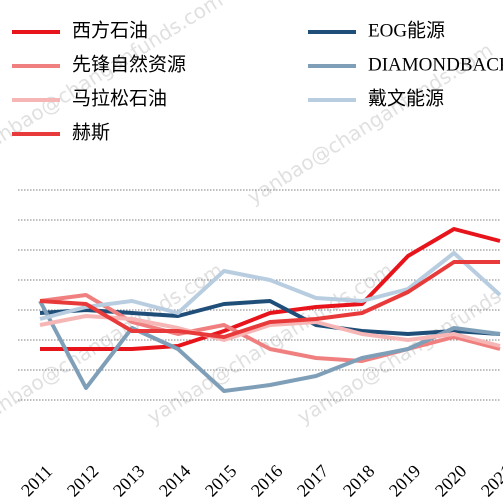 This screenshot has height=502, width=503. Describe the element at coordinates (119, 98) in the screenshot. I see `legend-label: 马拉松石油` at that location.